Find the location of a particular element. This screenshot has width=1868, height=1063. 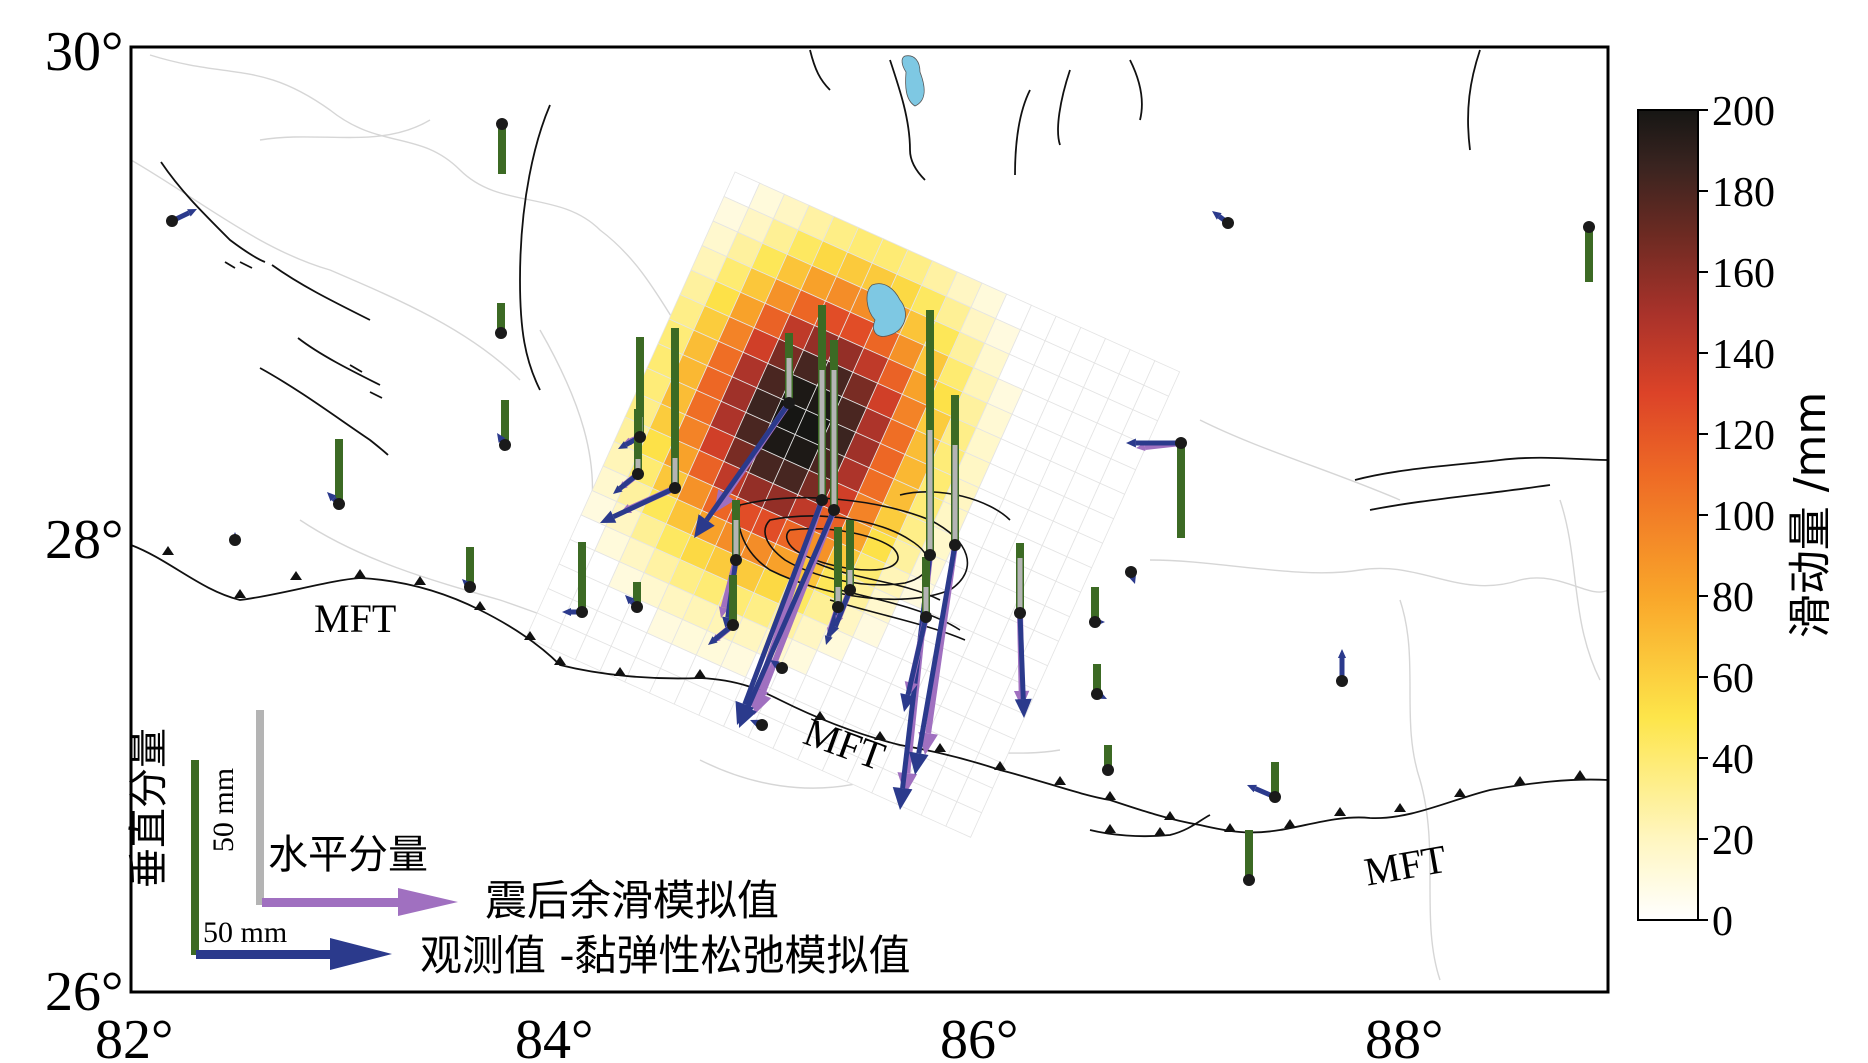

colorbar-tick-label: 80 is located at coordinates (1733, 598).